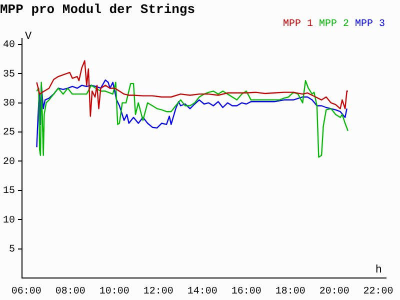  Describe the element at coordinates (8, 162) in the screenshot. I see `y-tick-label: 20` at that location.